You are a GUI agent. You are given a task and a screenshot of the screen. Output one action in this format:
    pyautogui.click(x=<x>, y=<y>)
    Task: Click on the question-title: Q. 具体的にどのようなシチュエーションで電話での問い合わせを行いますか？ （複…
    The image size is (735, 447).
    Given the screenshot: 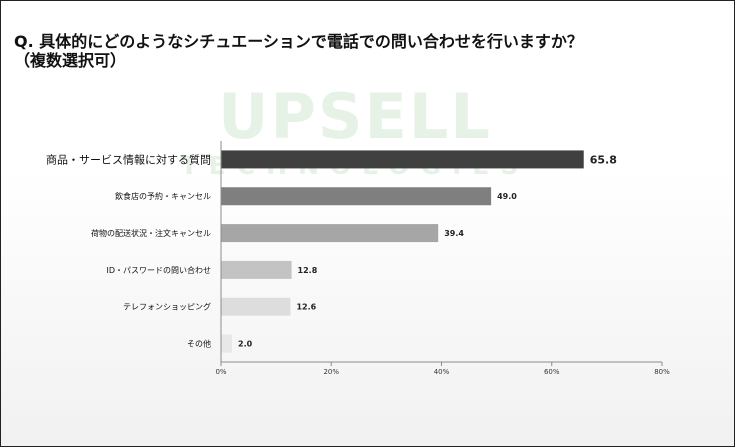 What is the action you would take?
    pyautogui.click(x=298, y=51)
    